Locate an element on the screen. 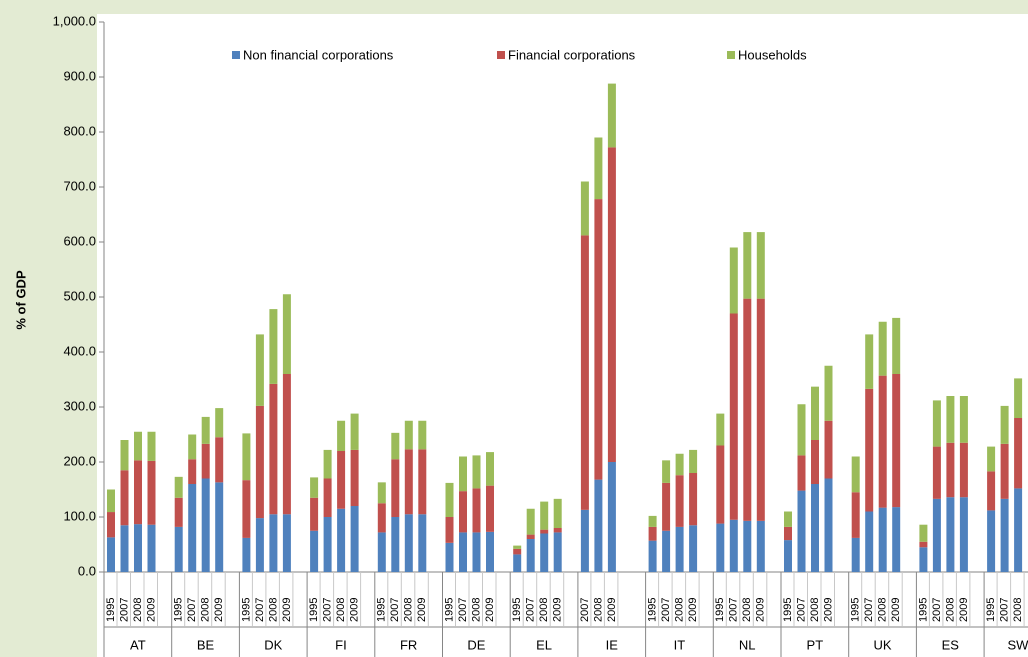 This screenshot has width=1028, height=657. group-label: FI is located at coordinates (341, 644).